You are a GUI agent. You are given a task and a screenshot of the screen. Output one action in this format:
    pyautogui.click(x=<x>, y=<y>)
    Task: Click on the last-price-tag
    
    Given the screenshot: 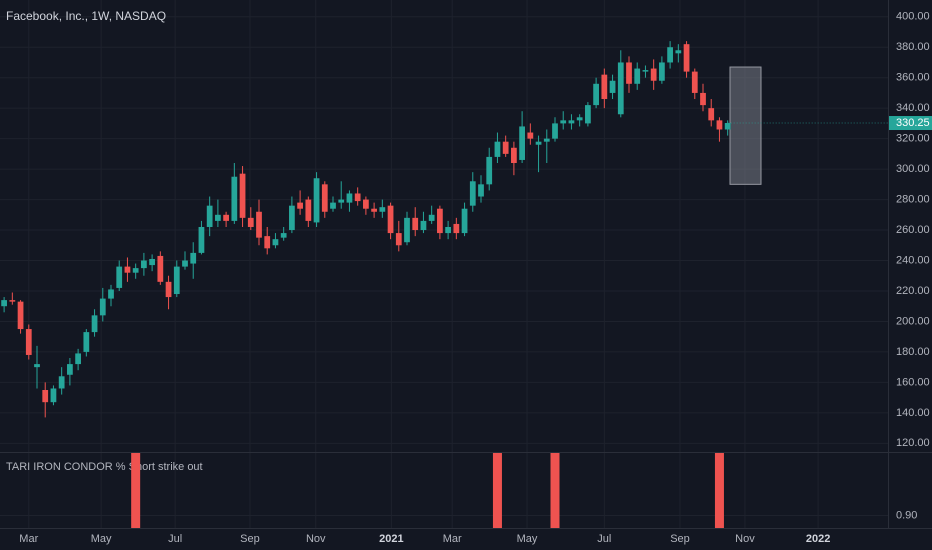 What is the action you would take?
    pyautogui.click(x=910, y=123)
    